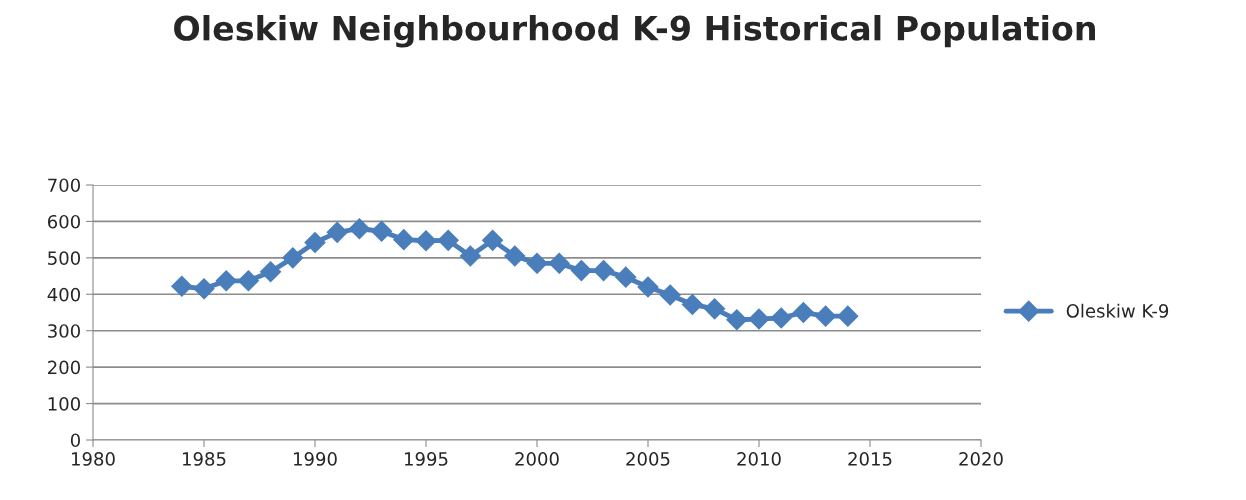 This screenshot has height=500, width=1246. What do you see at coordinates (315, 459) in the screenshot?
I see `x-tick-label: 1990` at bounding box center [315, 459].